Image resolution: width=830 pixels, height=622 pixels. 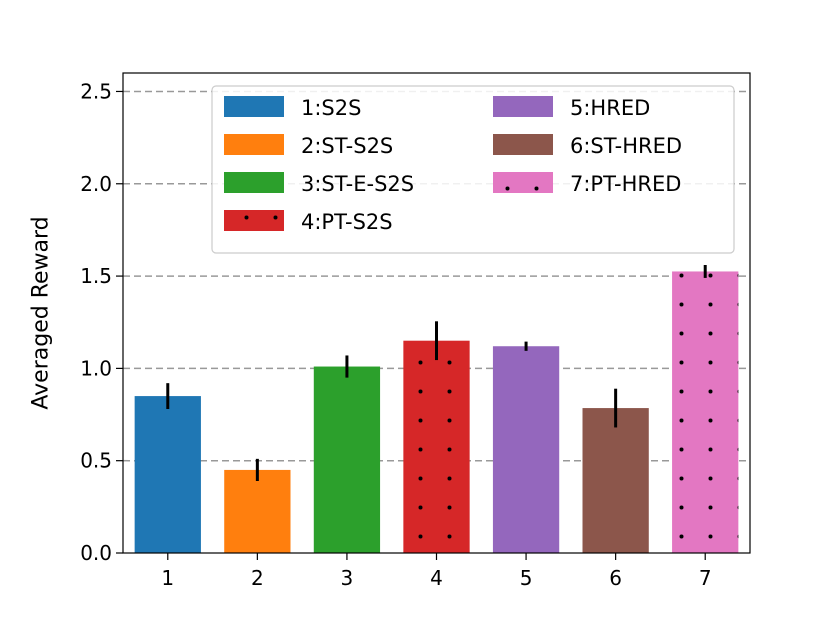 I want to click on legend-label: 1:S2S, so click(x=331, y=108).